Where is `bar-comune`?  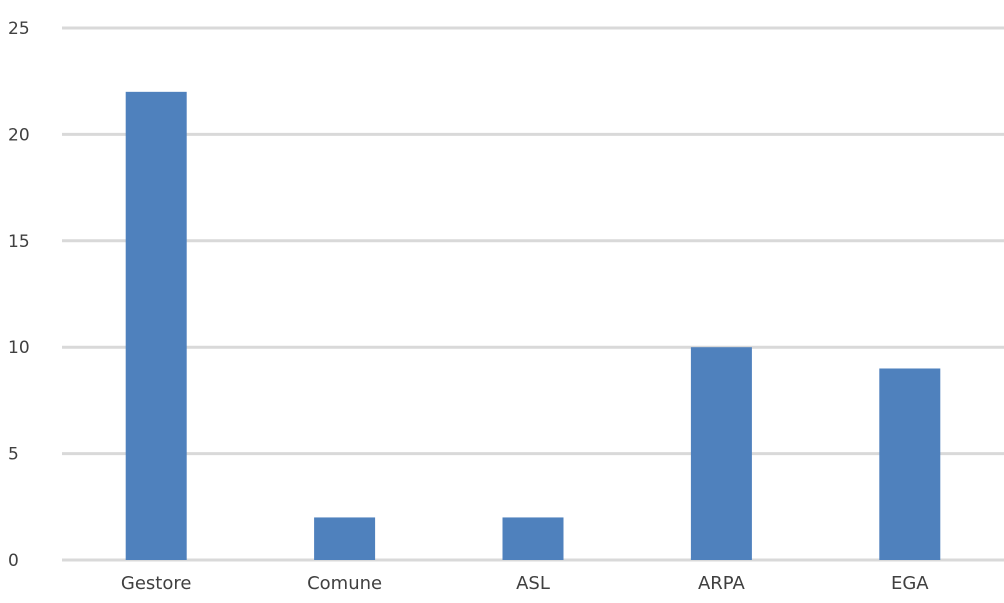
bar-comune is located at coordinates (345, 538).